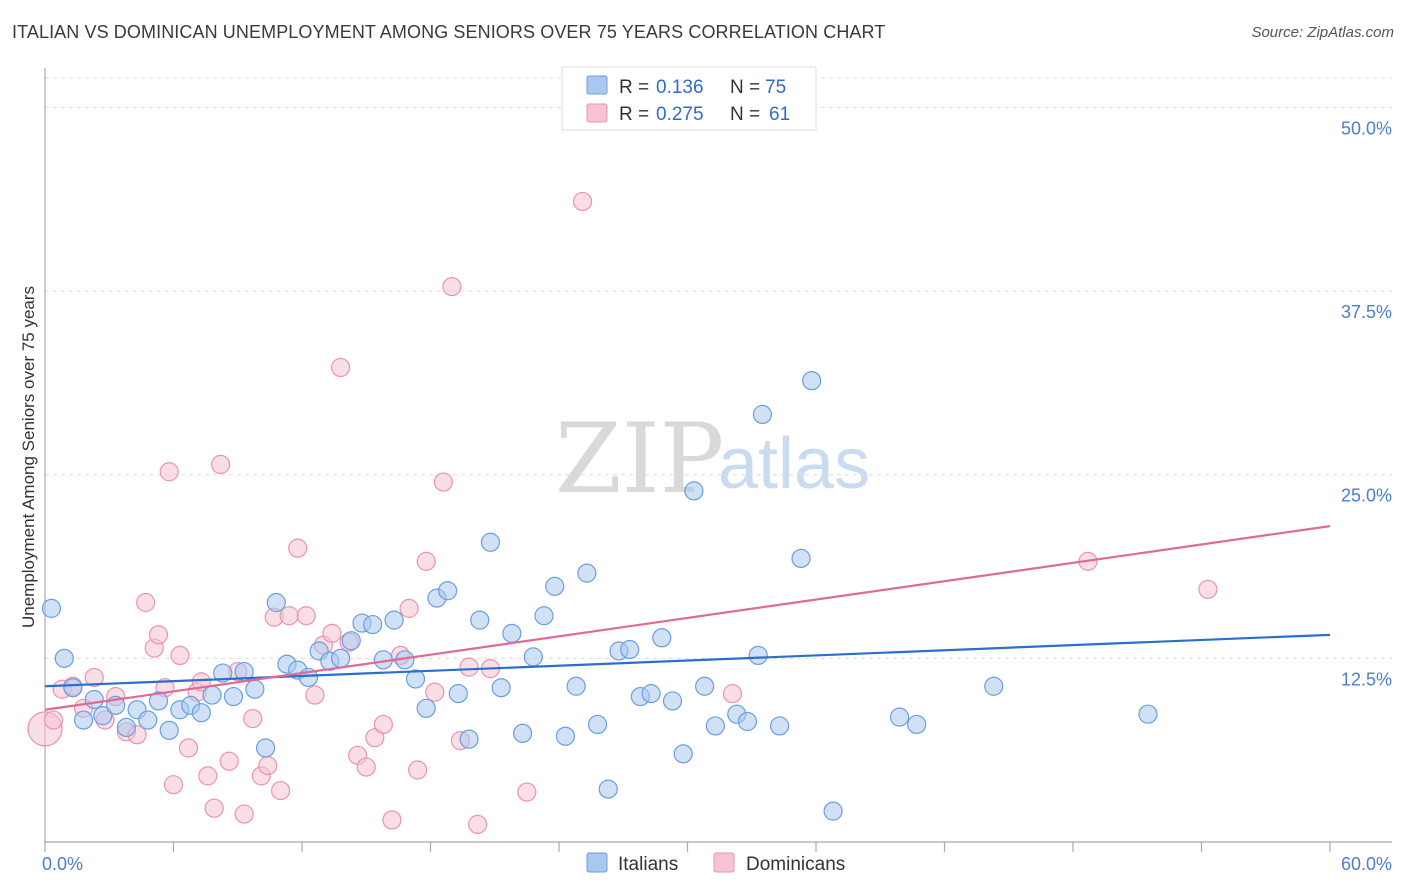 The width and height of the screenshot is (1406, 892). Describe the element at coordinates (1366, 679) in the screenshot. I see `y-tick-label: 12.5%` at that location.